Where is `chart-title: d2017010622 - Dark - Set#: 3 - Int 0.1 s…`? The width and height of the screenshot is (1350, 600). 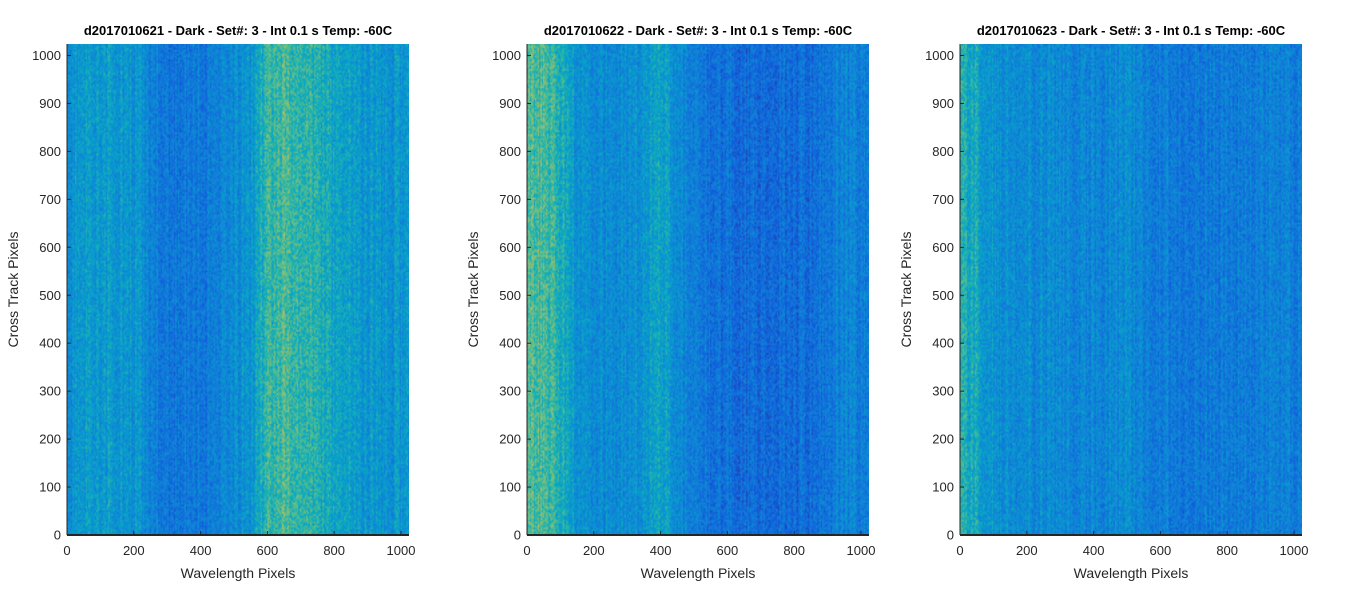
chart-title: d2017010622 - Dark - Set#: 3 - Int 0.1 s… is located at coordinates (698, 30).